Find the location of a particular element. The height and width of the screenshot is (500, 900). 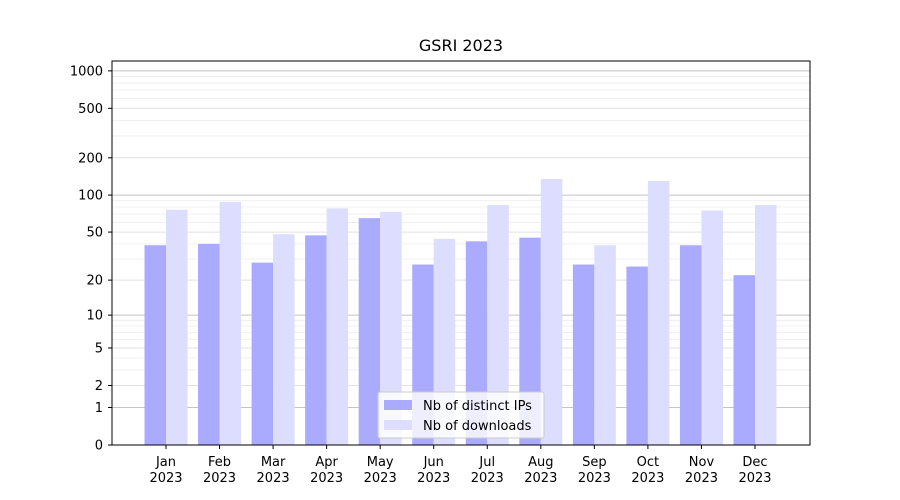

y-axis-ticks: 0 1 2 5 10 20 50 100 200 500 1000 is located at coordinates (91, 259).